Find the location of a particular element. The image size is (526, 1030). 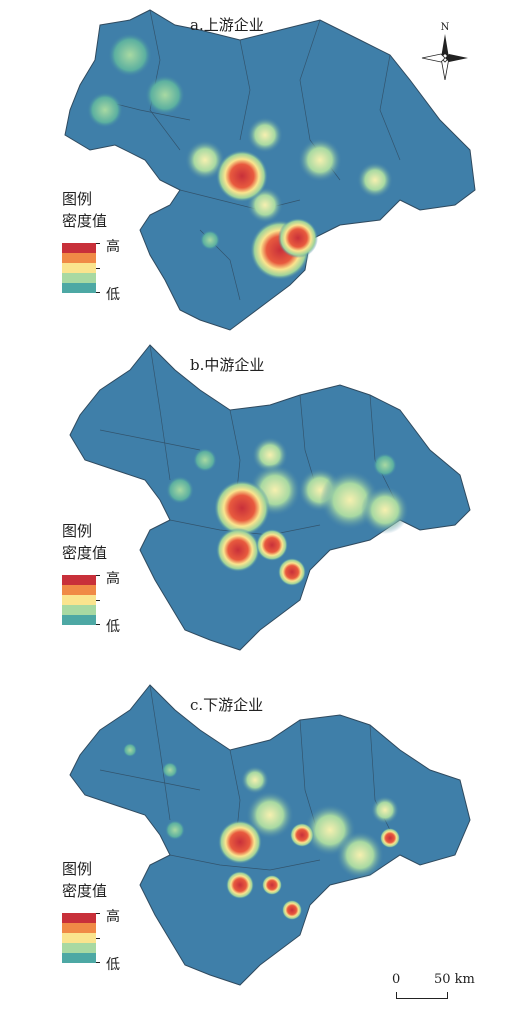

panel-title: b.中游企业 is located at coordinates (227, 365).